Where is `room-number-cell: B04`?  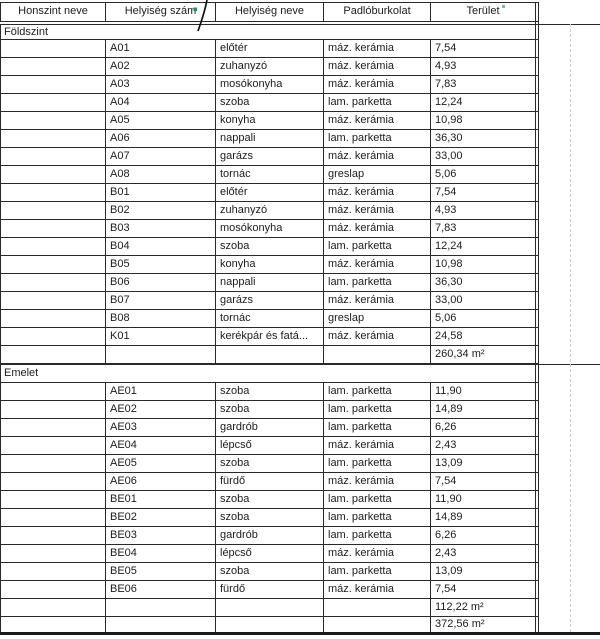
room-number-cell: B04 is located at coordinates (120, 246).